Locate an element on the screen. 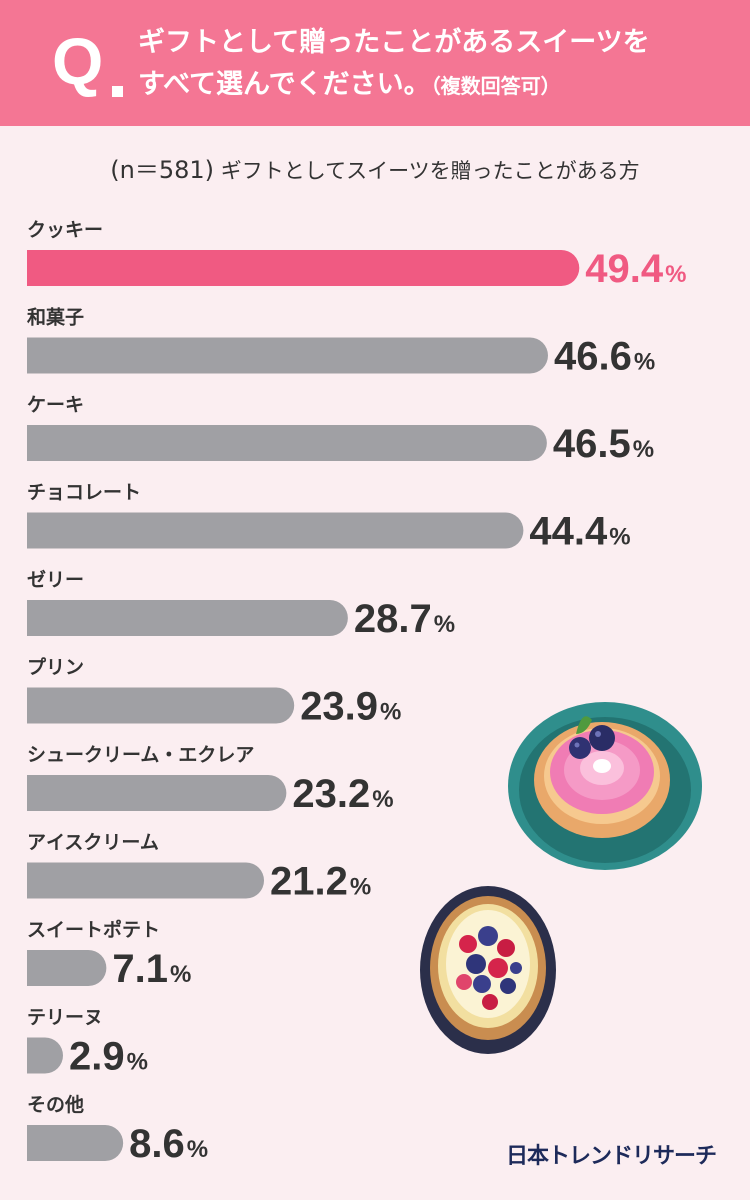 This screenshot has width=750, height=1200. value-number: 23.2 is located at coordinates (331, 794).